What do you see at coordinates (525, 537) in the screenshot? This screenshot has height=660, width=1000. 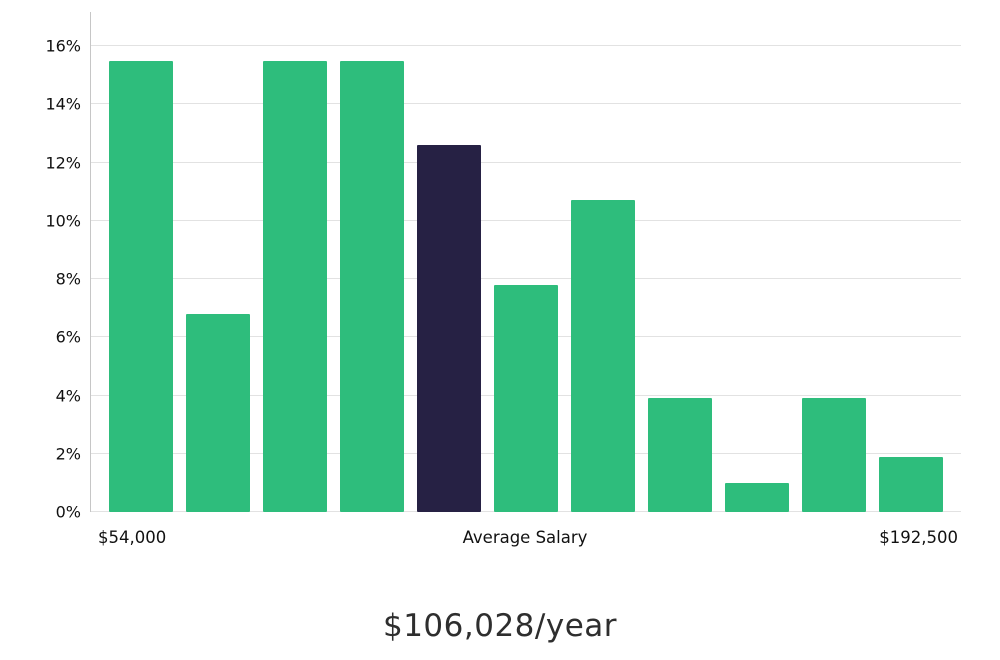 I see `x-axis-label-average-salary: Average Salary` at bounding box center [525, 537].